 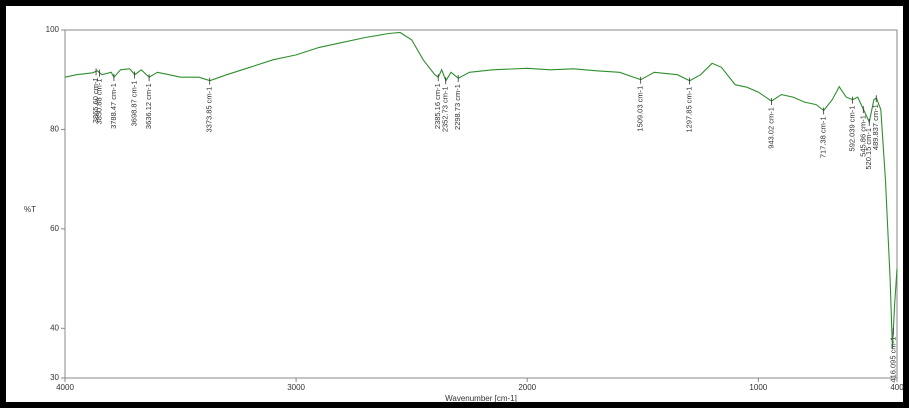 I want to click on x-tick-label: 2000, so click(x=527, y=387).